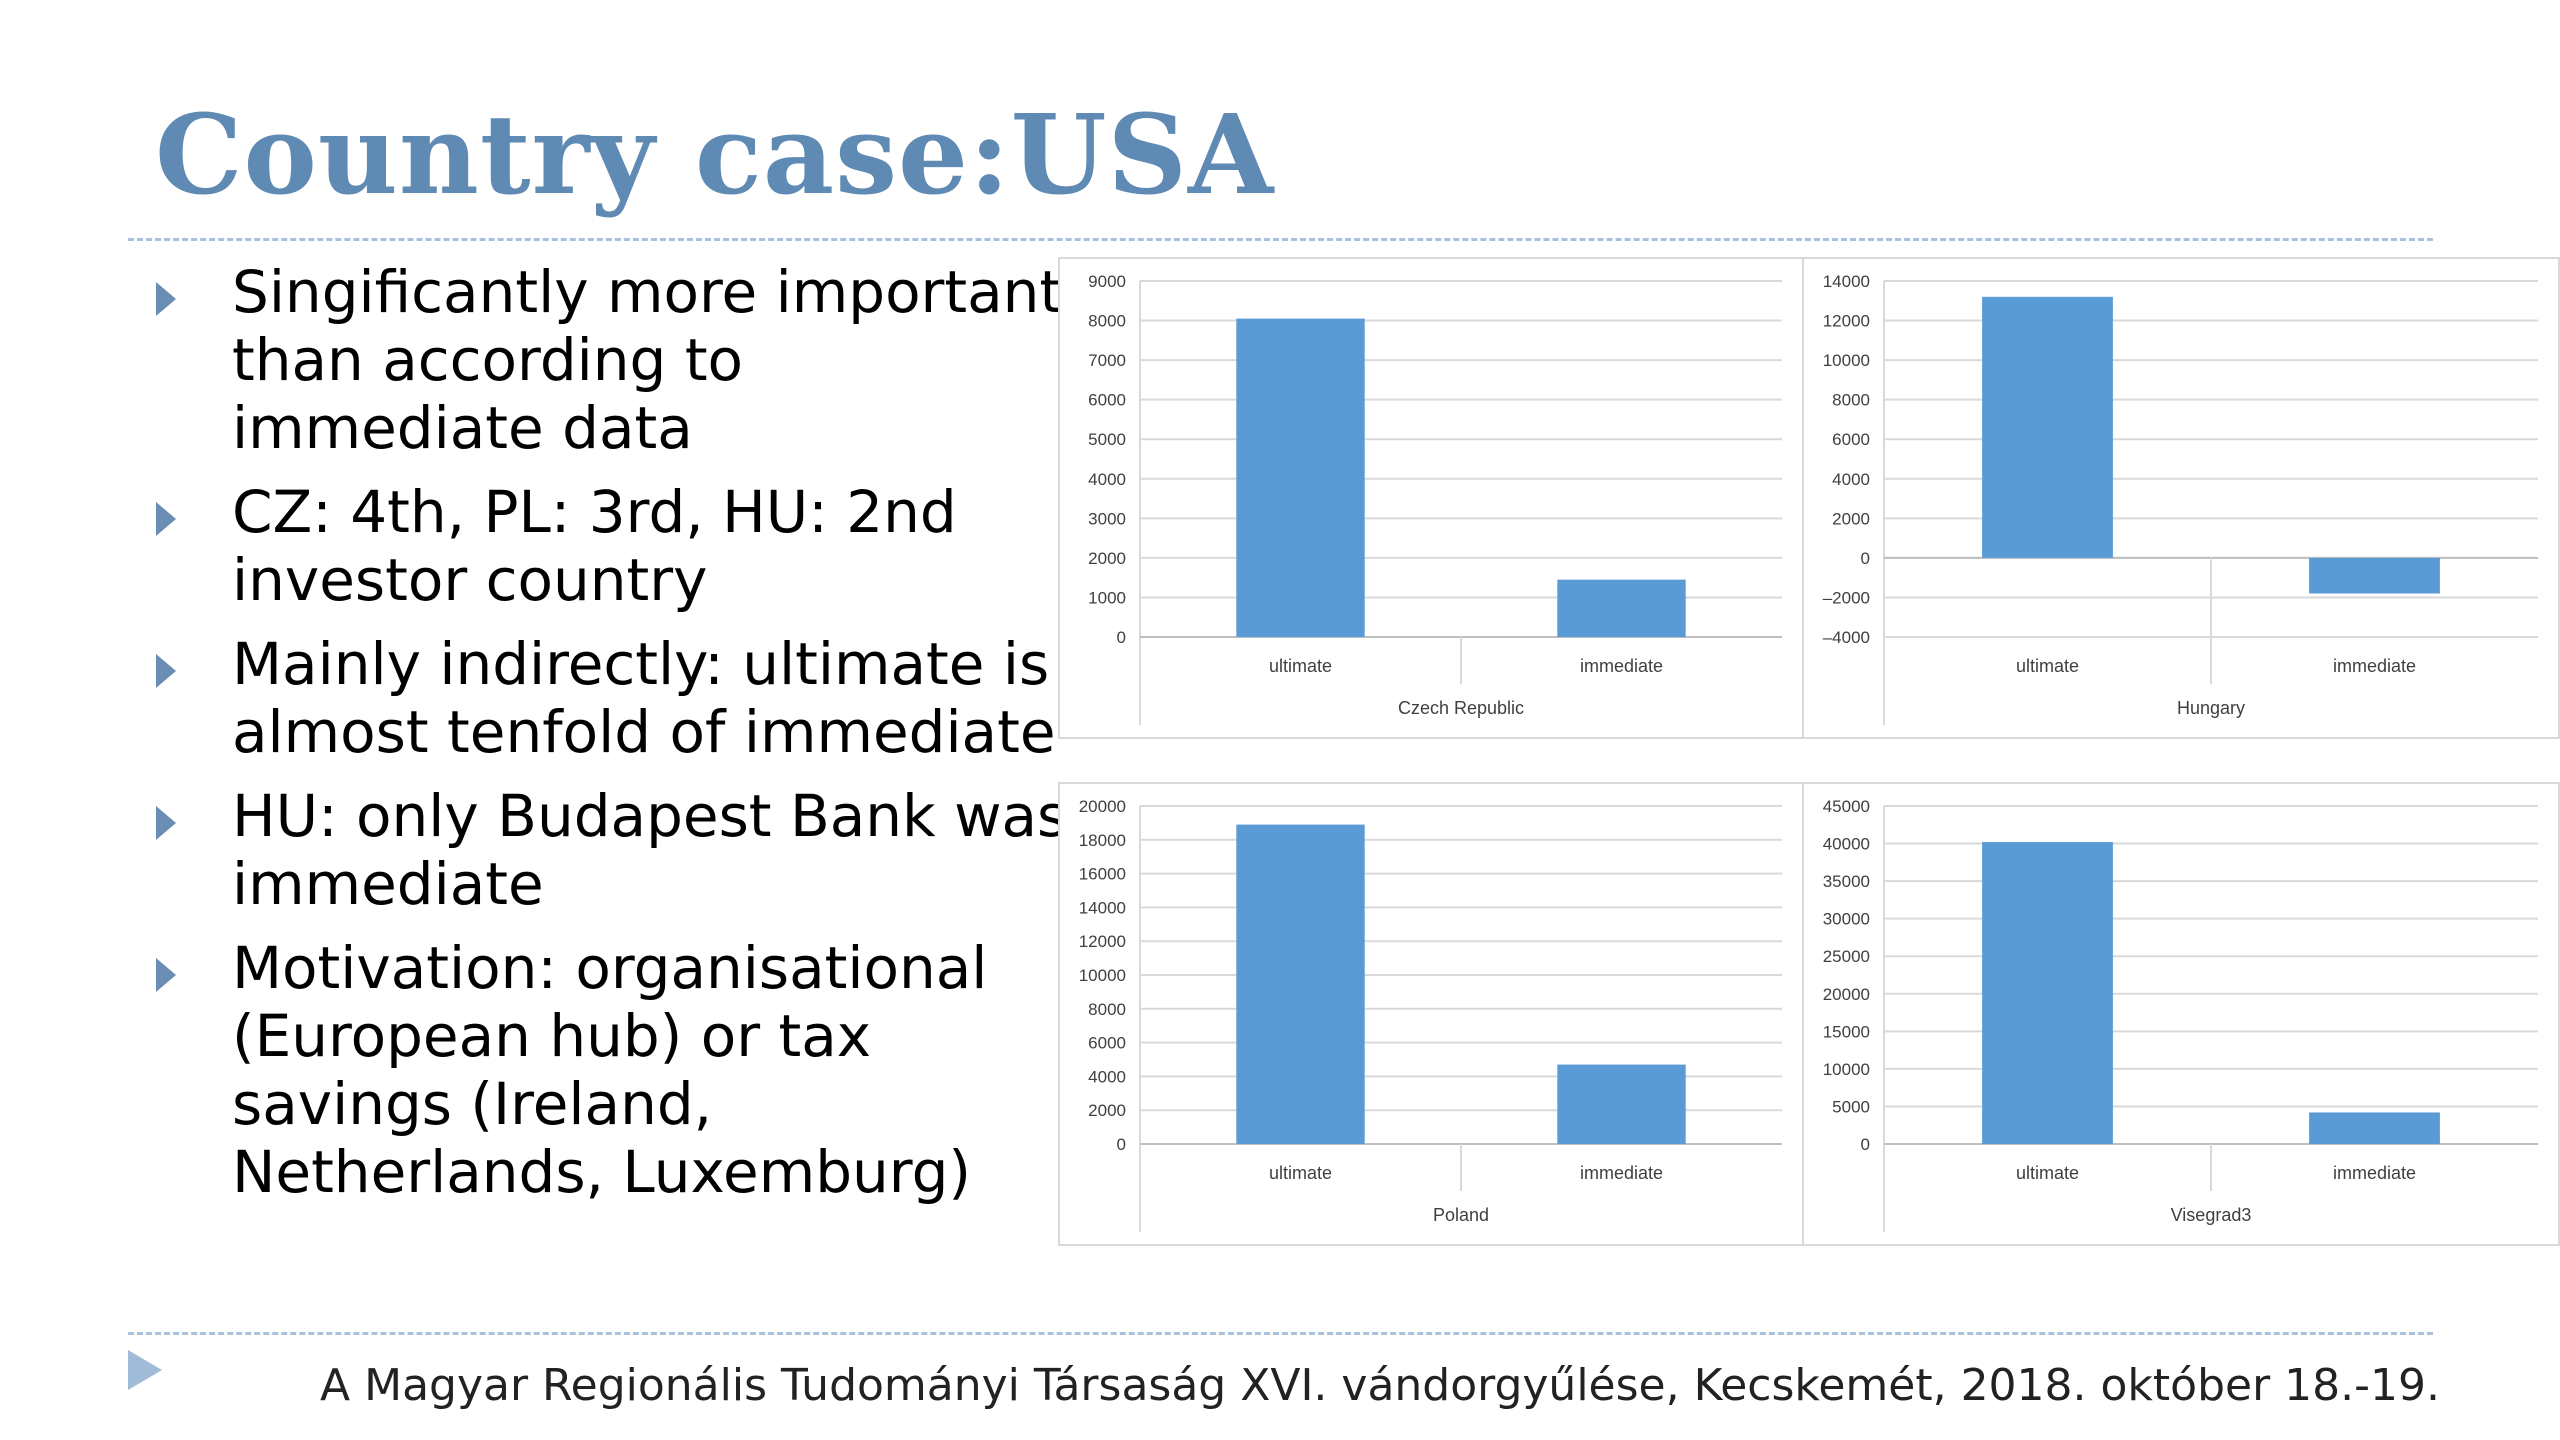 The image size is (2560, 1440). I want to click on y-tick-label: 1000, so click(1107, 597).